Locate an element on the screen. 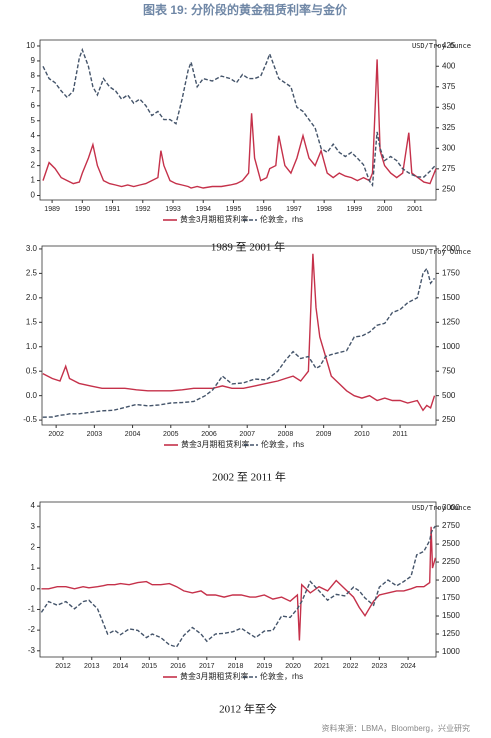  x-tick-label: 2022 is located at coordinates (351, 666).